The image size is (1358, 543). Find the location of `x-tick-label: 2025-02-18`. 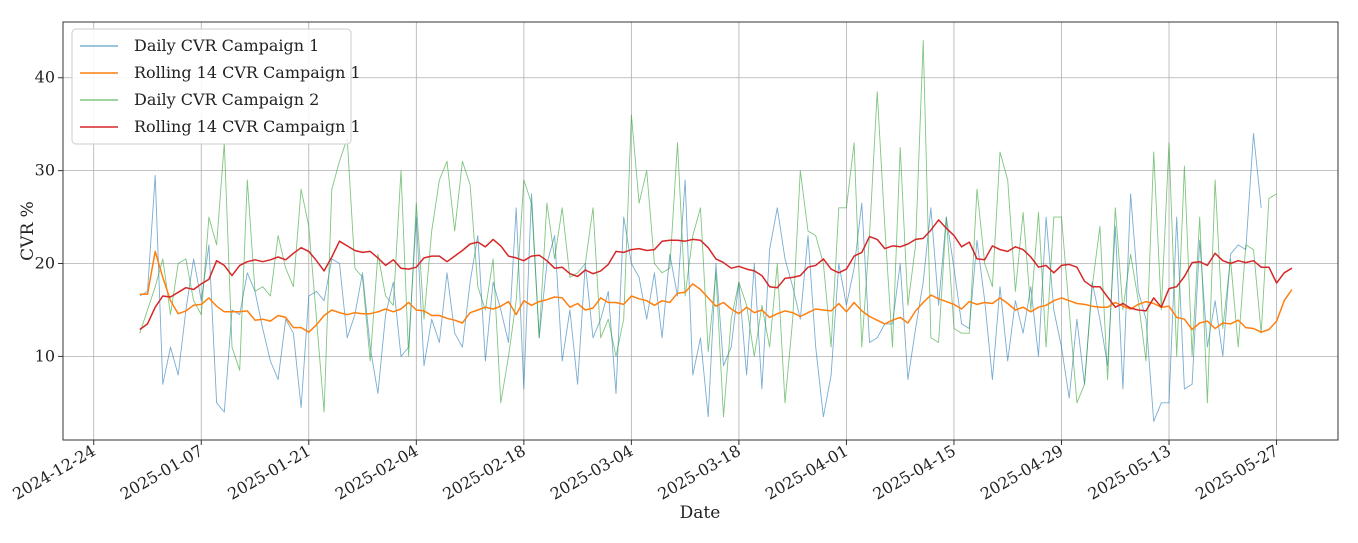

x-tick-label: 2025-02-18 is located at coordinates (483, 472).